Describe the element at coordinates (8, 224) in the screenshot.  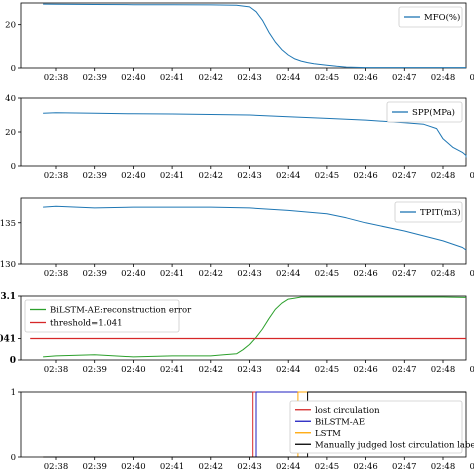
I see `y-tick-label: 135` at that location.